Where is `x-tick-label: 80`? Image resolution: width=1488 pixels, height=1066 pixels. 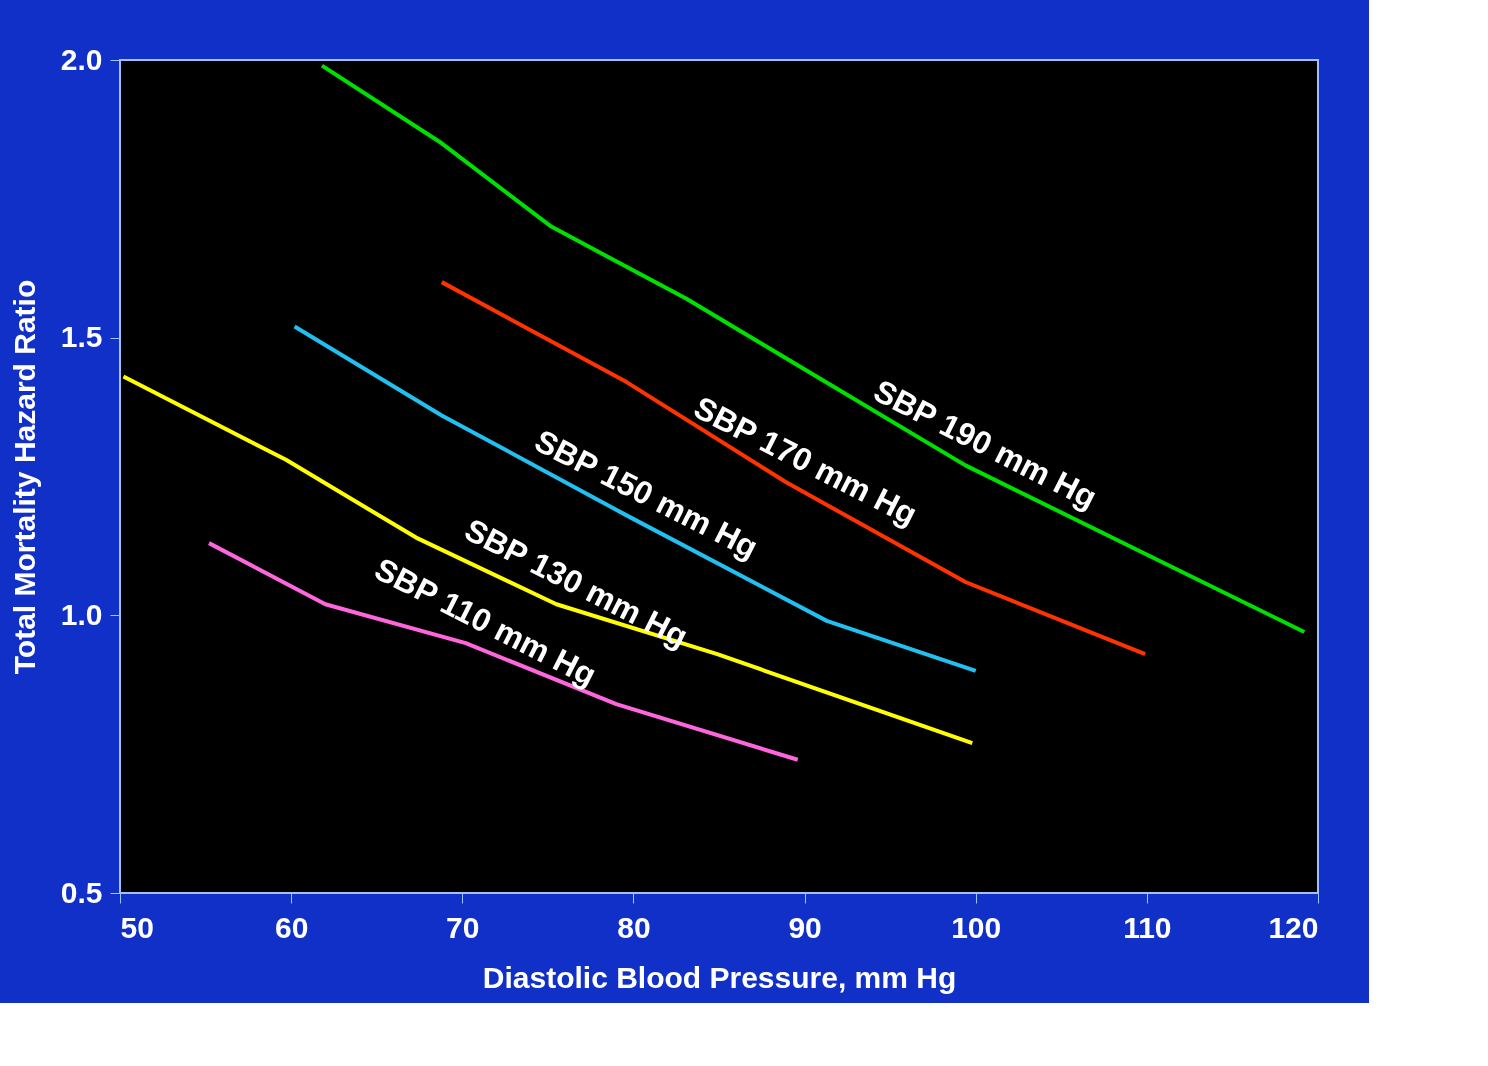 x-tick-label: 80 is located at coordinates (634, 927).